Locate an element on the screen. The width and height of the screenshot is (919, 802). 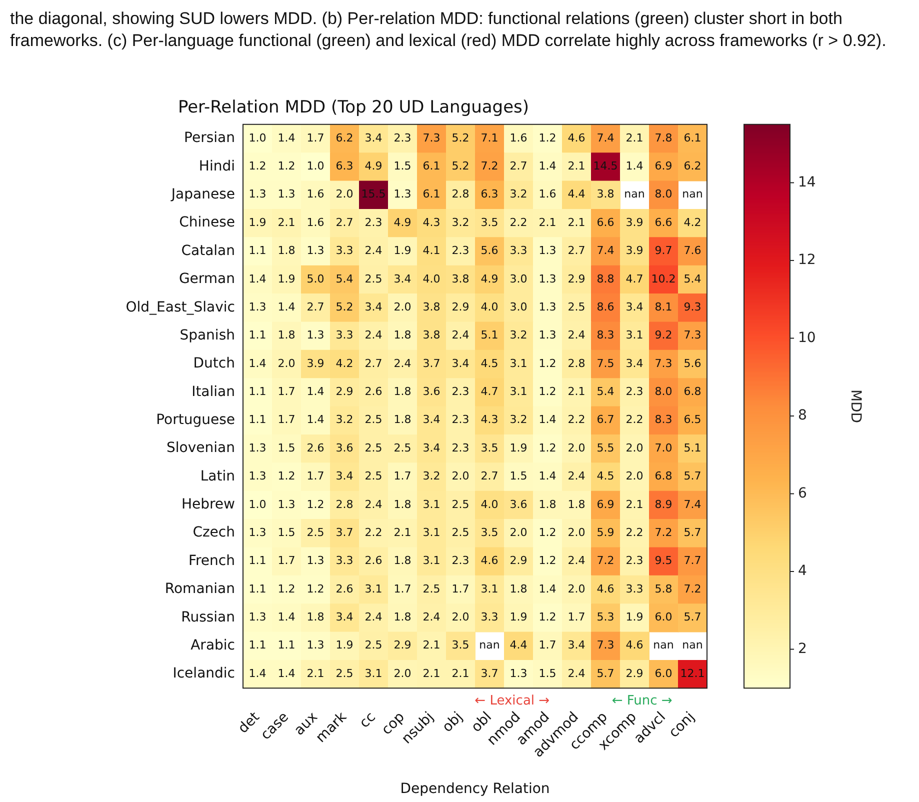
data-label: 7.2 is located at coordinates (693, 589).